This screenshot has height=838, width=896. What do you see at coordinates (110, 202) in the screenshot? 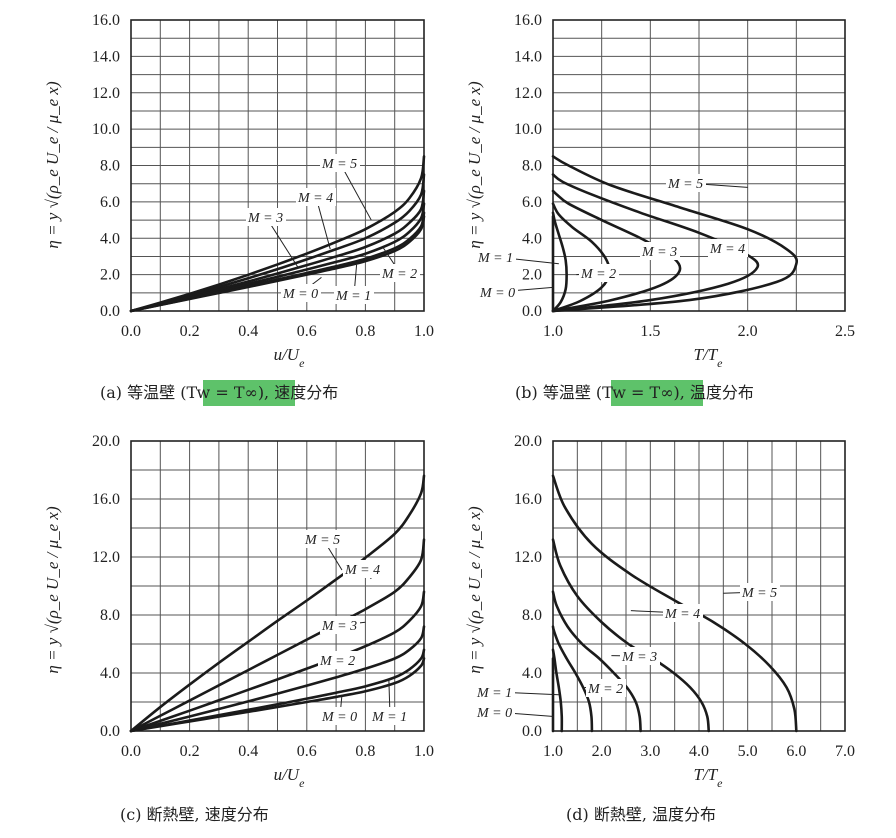
I see `y-tick-label: 6.0` at bounding box center [110, 202].